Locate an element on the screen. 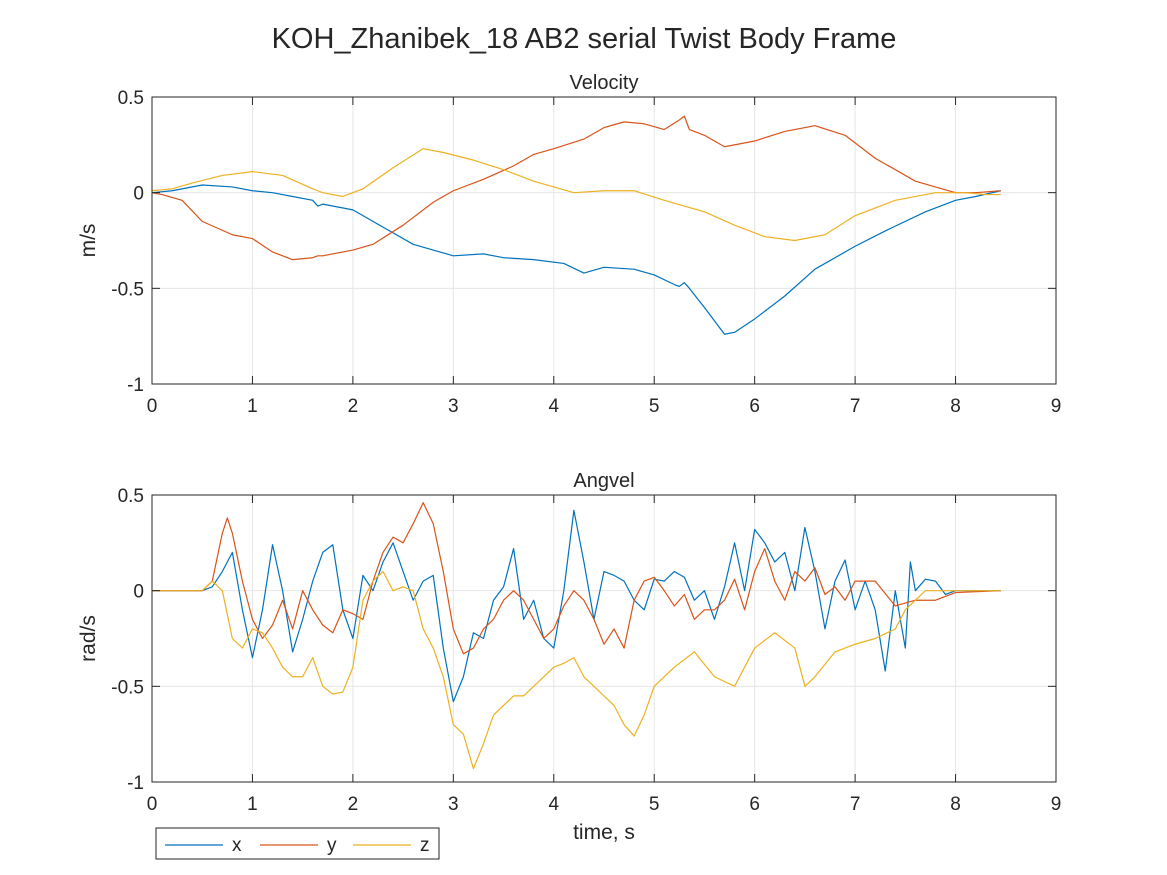 The image size is (1167, 875). legend-label-x: x is located at coordinates (237, 845).